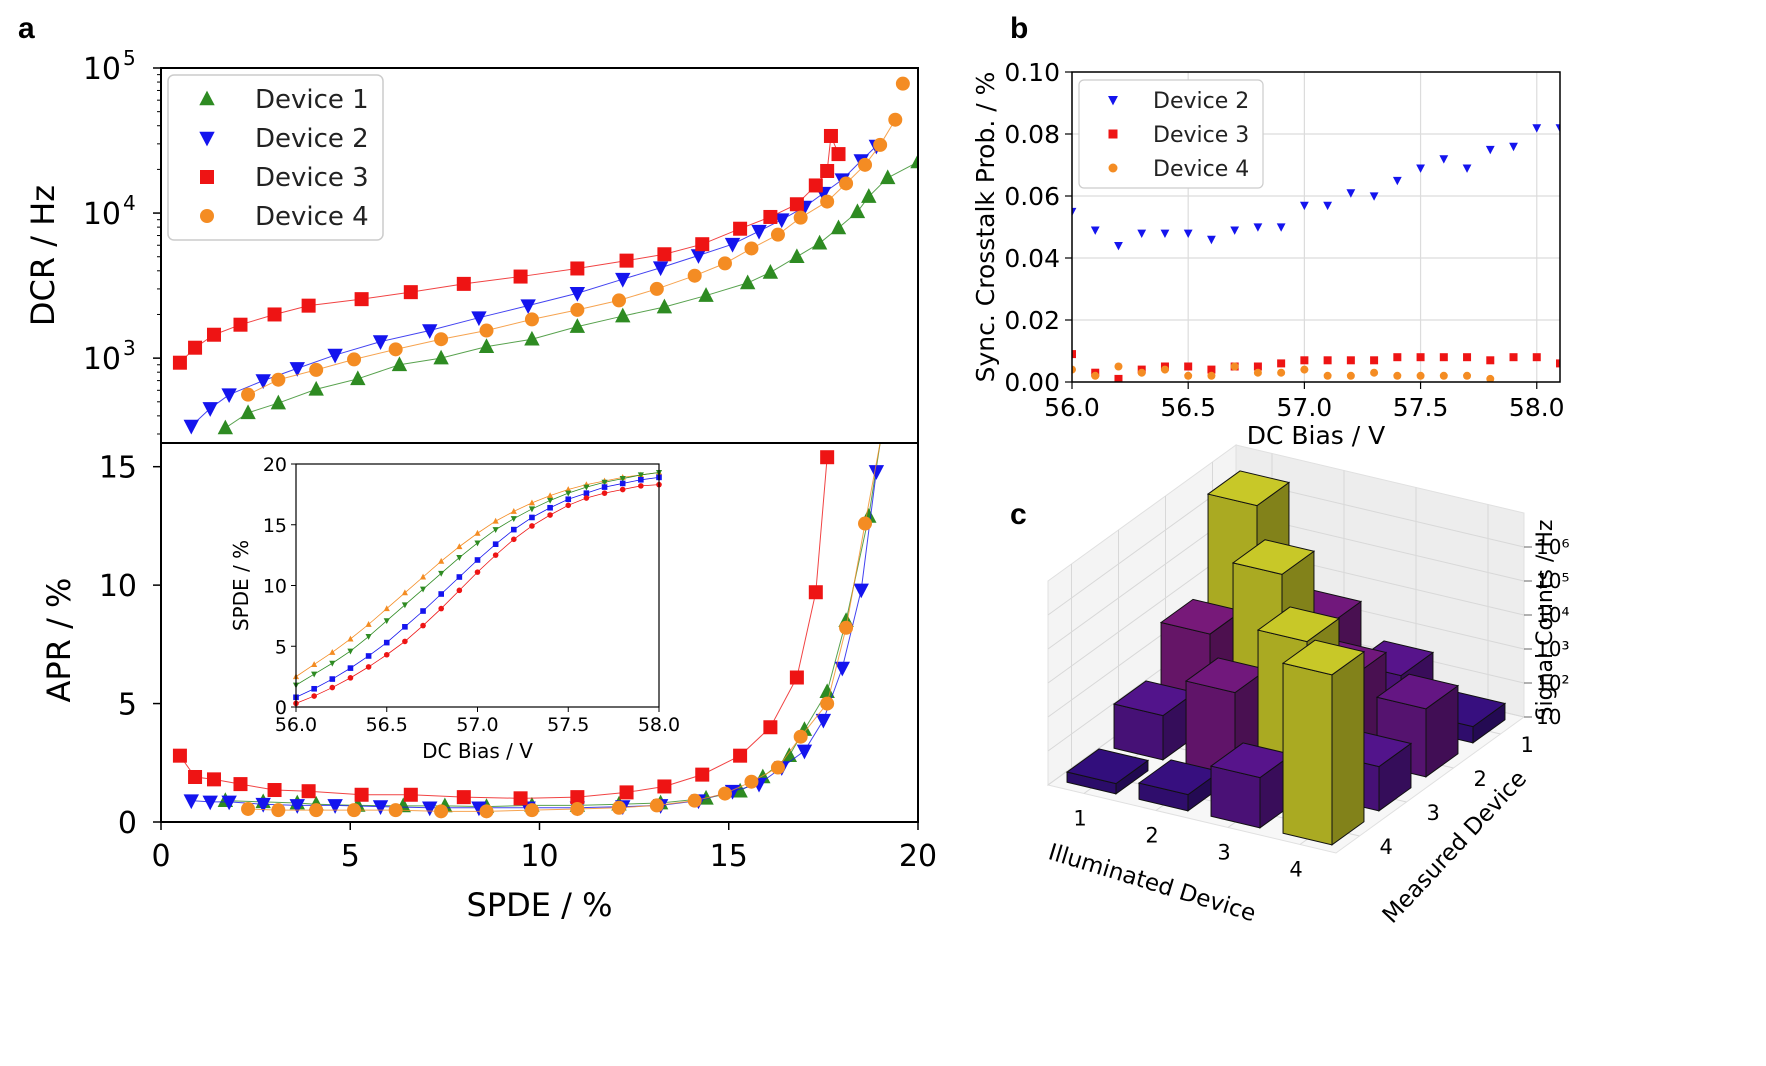 The height and width of the screenshot is (1066, 1766). What do you see at coordinates (1348, 748) in the screenshot?
I see `signal-bar-illum-4-meas-4-side` at bounding box center [1348, 748].